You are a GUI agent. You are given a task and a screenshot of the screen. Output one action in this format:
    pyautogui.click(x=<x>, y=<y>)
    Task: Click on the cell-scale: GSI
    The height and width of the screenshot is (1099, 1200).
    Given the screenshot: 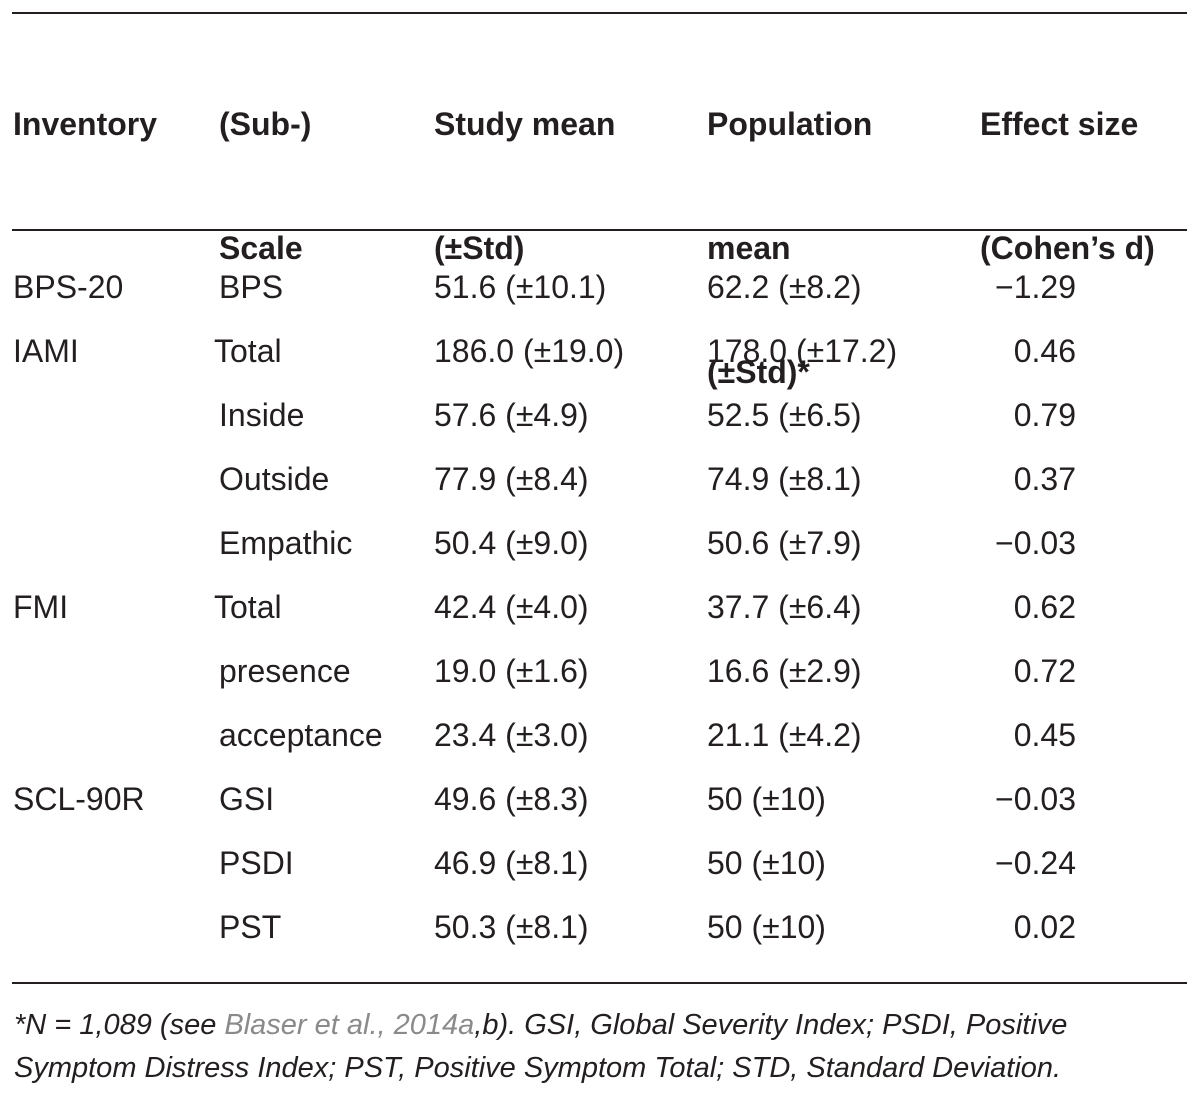 What is the action you would take?
    pyautogui.click(x=247, y=799)
    